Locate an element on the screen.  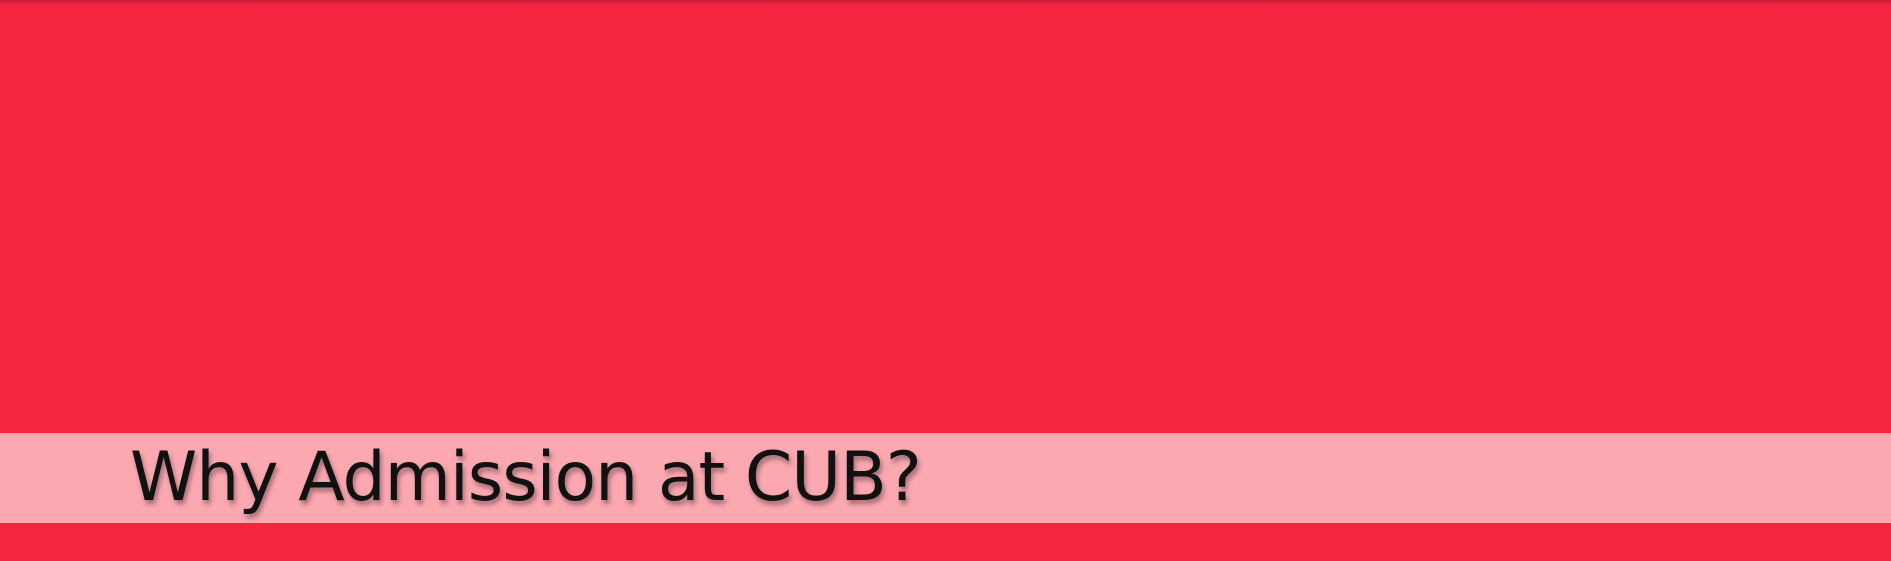
section-title: Why Admission at CUB? is located at coordinates (526, 477).